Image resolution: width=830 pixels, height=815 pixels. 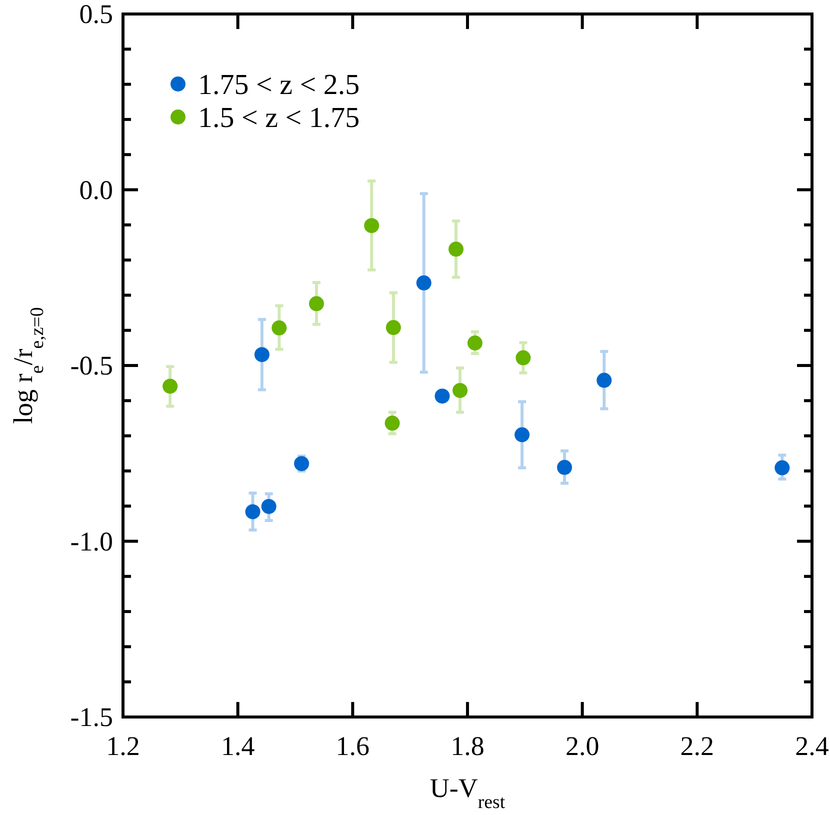 What do you see at coordinates (91, 365) in the screenshot?
I see `y-tick-label: -0.5` at bounding box center [91, 365].